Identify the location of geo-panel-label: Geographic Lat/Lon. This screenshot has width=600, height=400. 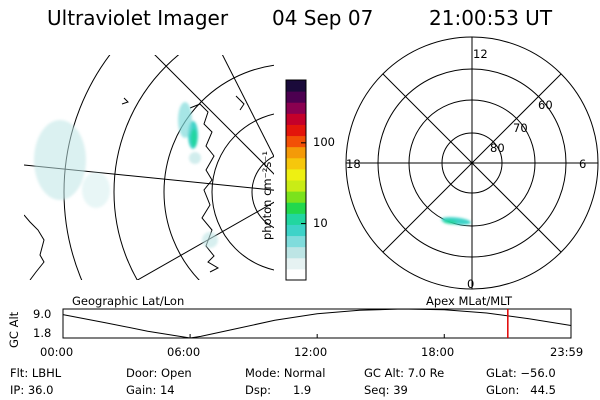
(128, 301).